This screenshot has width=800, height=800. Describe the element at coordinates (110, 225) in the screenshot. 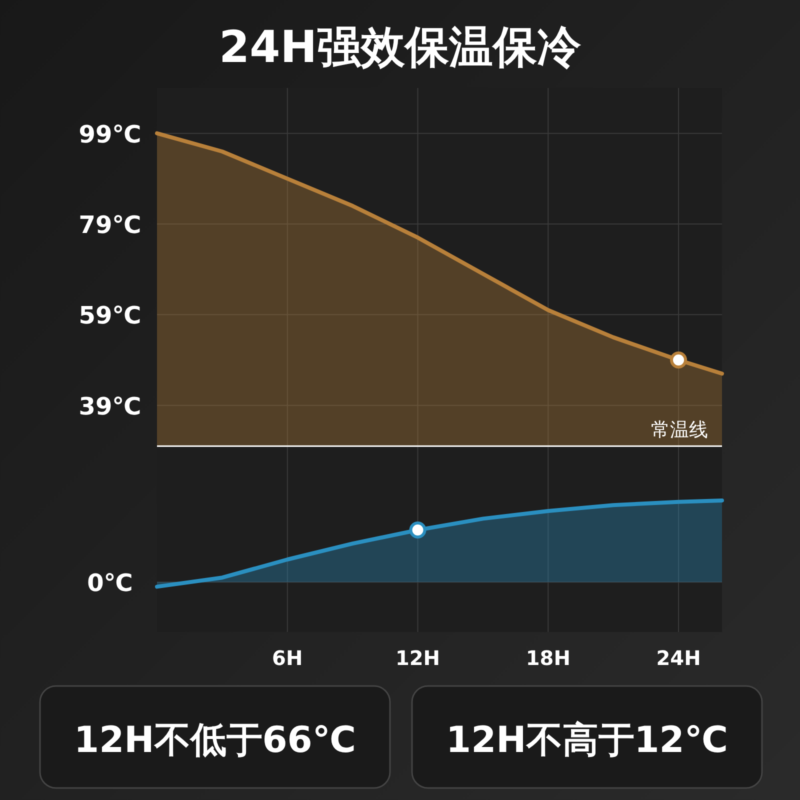

I see `y-tick-label: 79℃` at that location.